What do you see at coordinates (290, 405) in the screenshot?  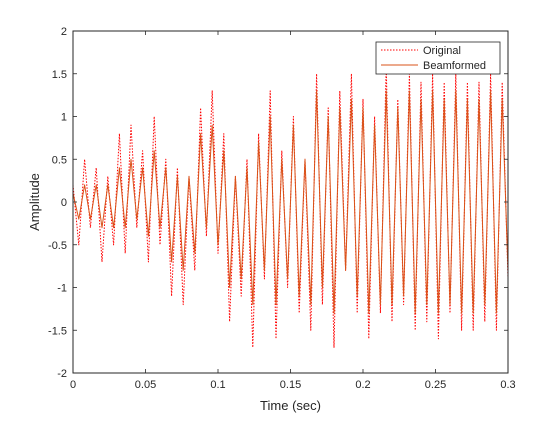 I see `x-axis-label: Time (sec)` at bounding box center [290, 405].